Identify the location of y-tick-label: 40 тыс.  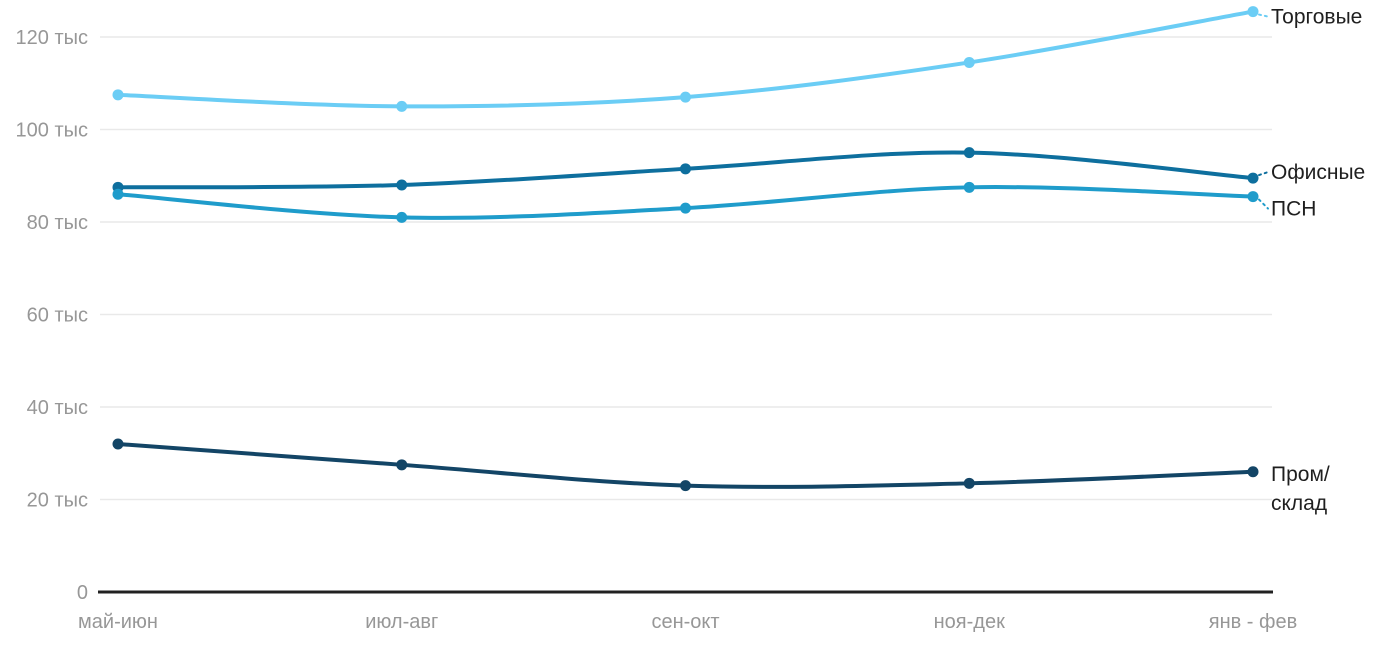
(57, 408).